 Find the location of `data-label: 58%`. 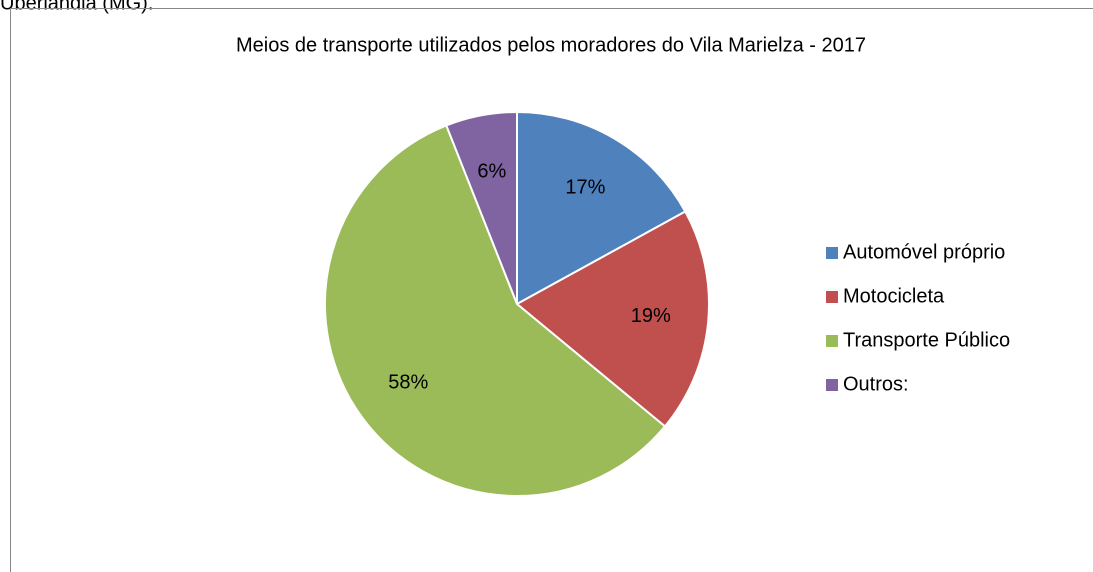

data-label: 58% is located at coordinates (408, 382).